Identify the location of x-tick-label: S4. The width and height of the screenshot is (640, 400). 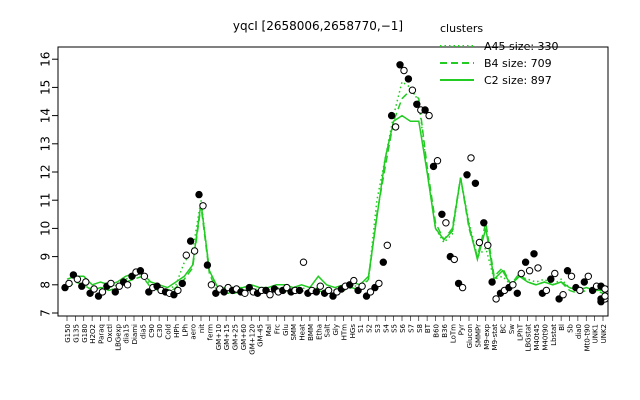
(386, 327).